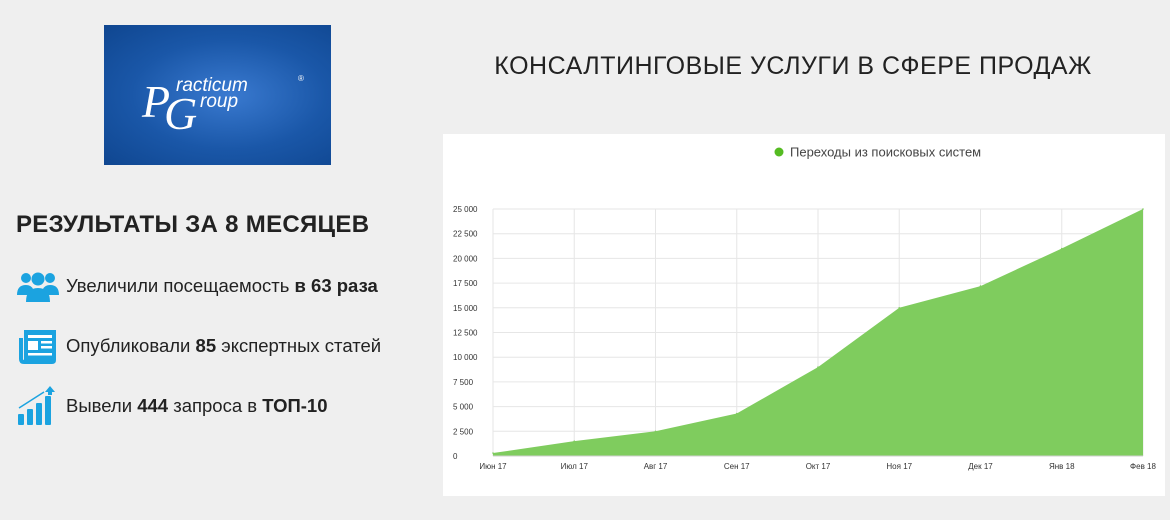 Image resolution: width=1170 pixels, height=520 pixels. What do you see at coordinates (1143, 466) in the screenshot?
I see `x-tick-label: Фев 18` at bounding box center [1143, 466].